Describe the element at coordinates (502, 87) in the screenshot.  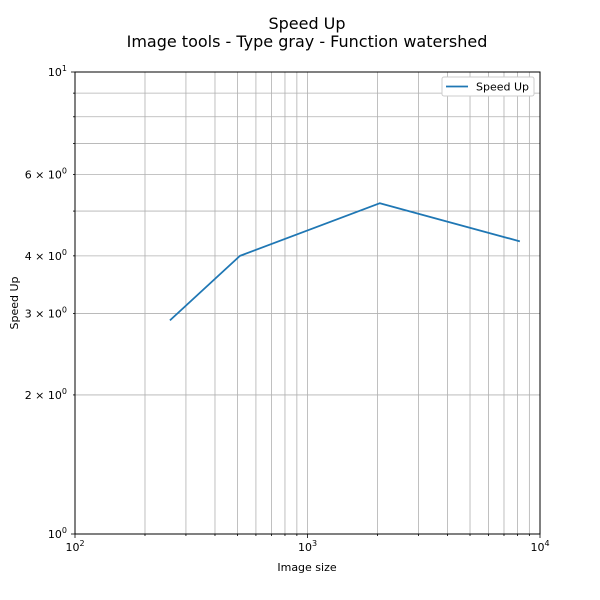
I see `legend-label: Speed Up` at that location.